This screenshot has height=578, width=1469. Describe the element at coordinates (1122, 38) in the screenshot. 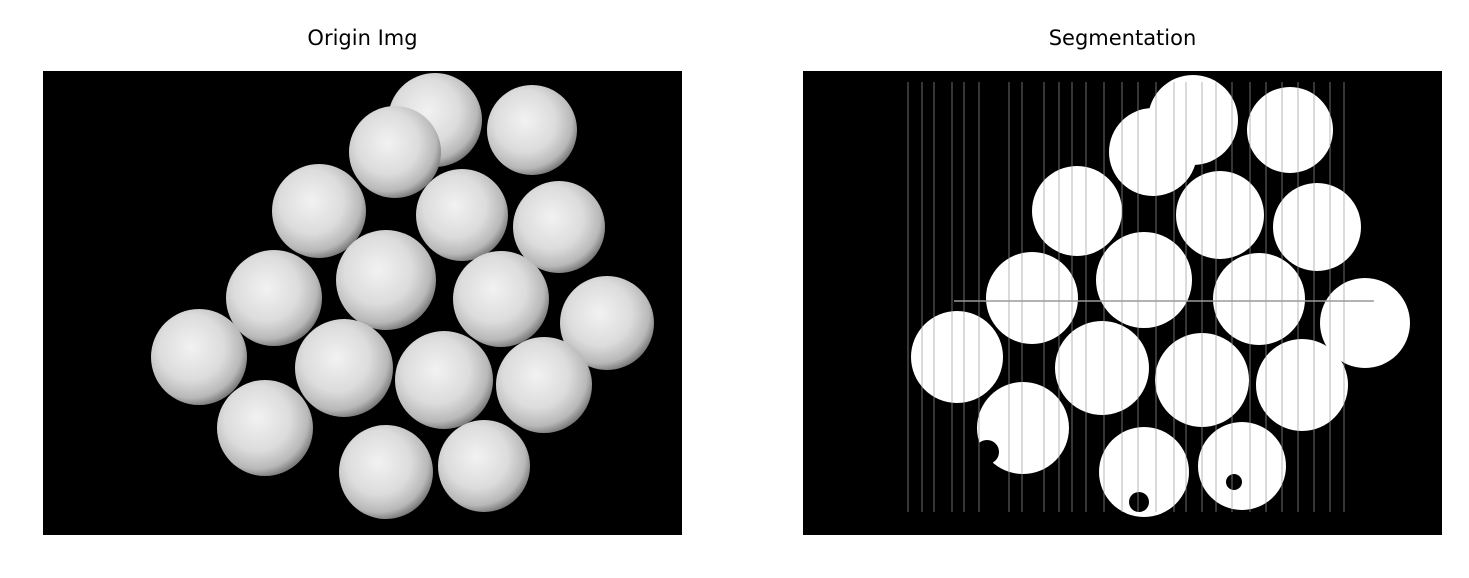

I see `panel-title-segmentation: Segmentation` at that location.